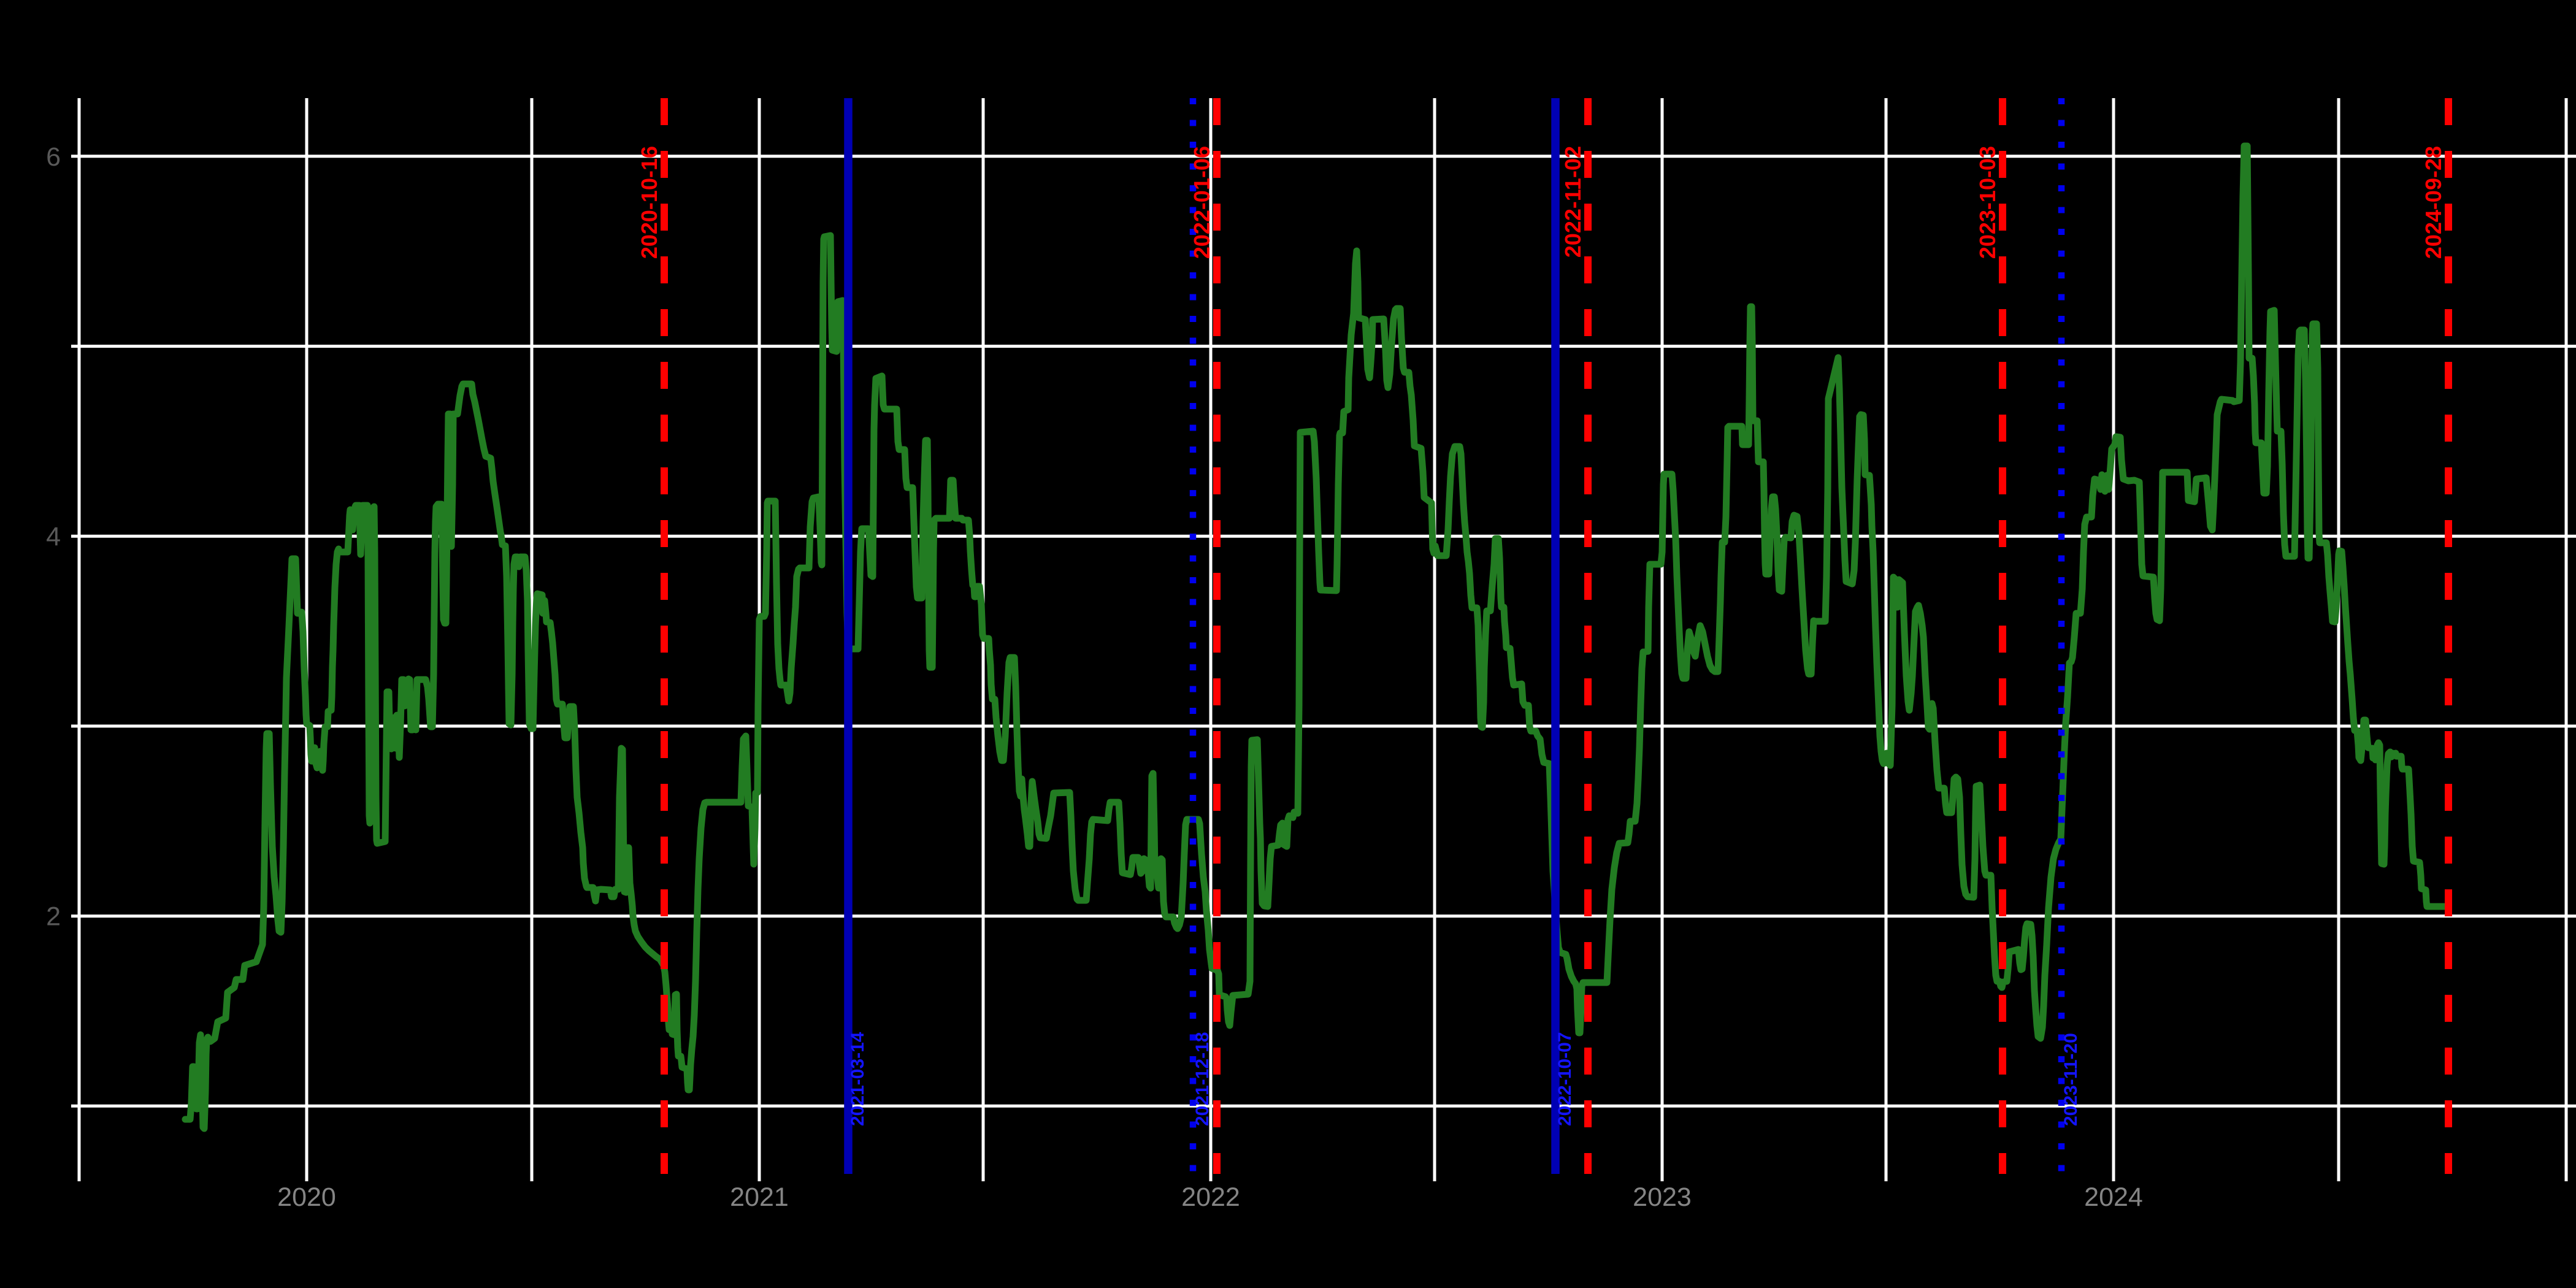 This screenshot has width=2576, height=1288. I want to click on svg-text: 2021, so click(759, 1197).